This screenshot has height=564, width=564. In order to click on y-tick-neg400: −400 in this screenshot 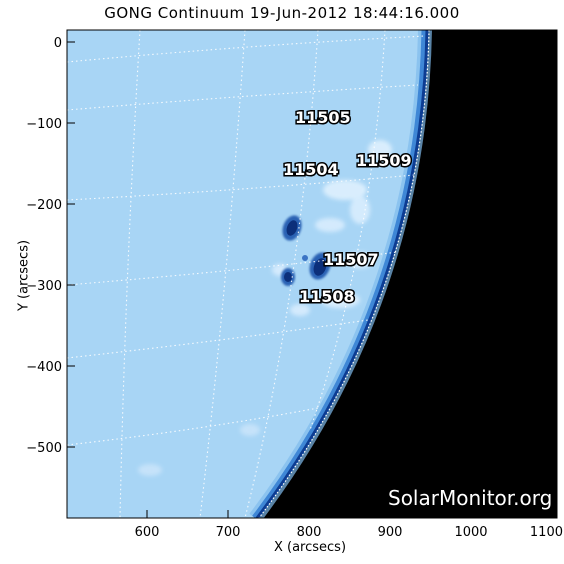, I will do `click(44, 367)`.